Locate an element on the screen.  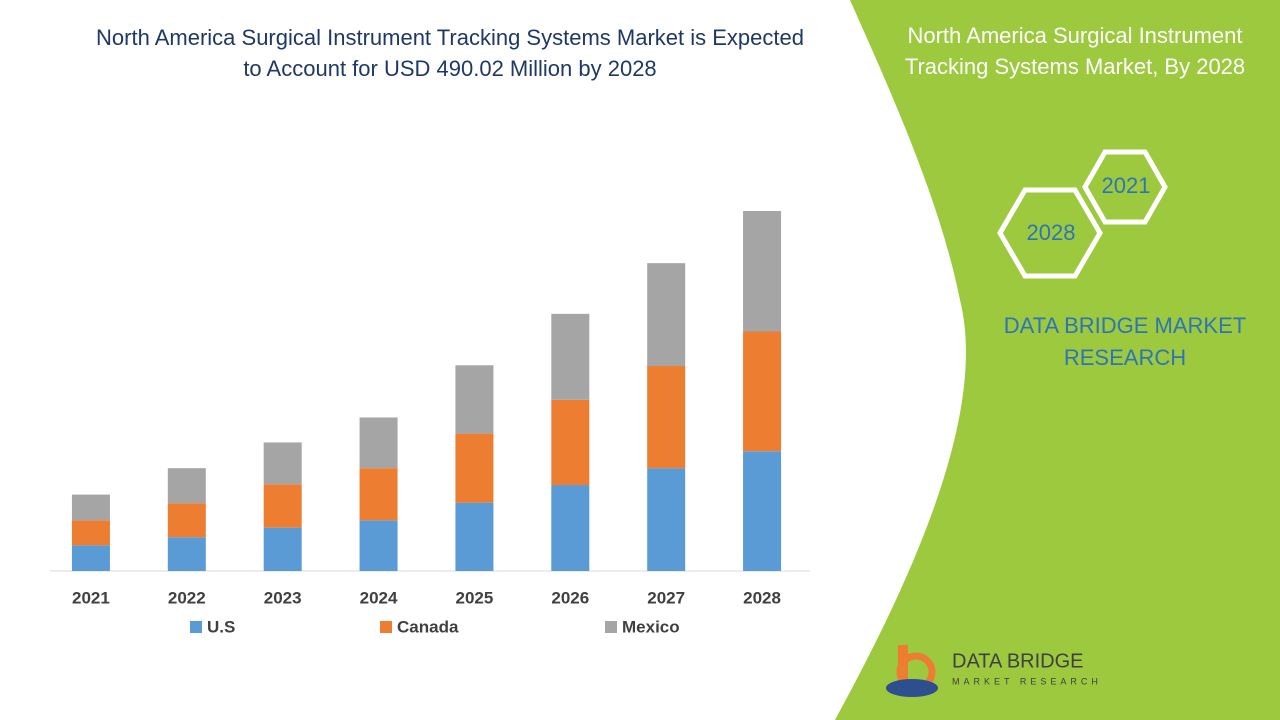
x-tick-label: 2025 is located at coordinates (475, 597).